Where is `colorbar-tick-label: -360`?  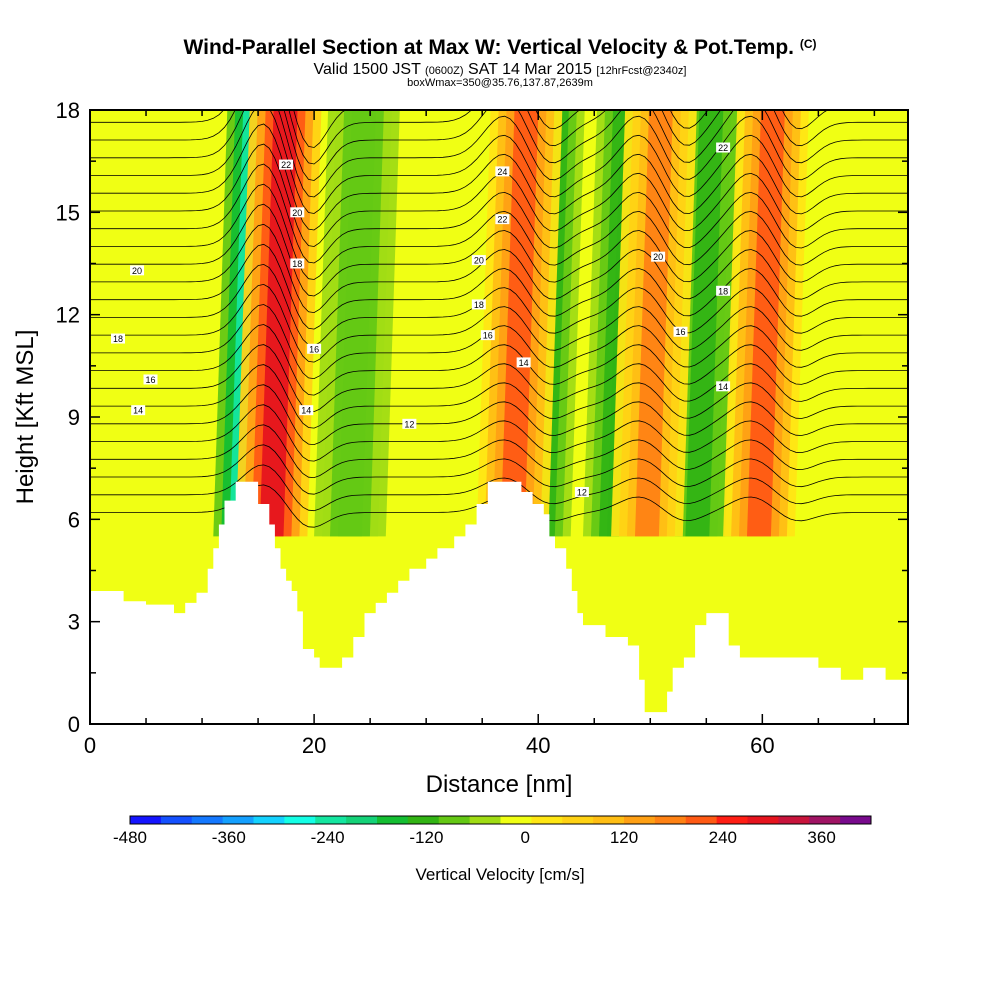 colorbar-tick-label: -360 is located at coordinates (229, 837).